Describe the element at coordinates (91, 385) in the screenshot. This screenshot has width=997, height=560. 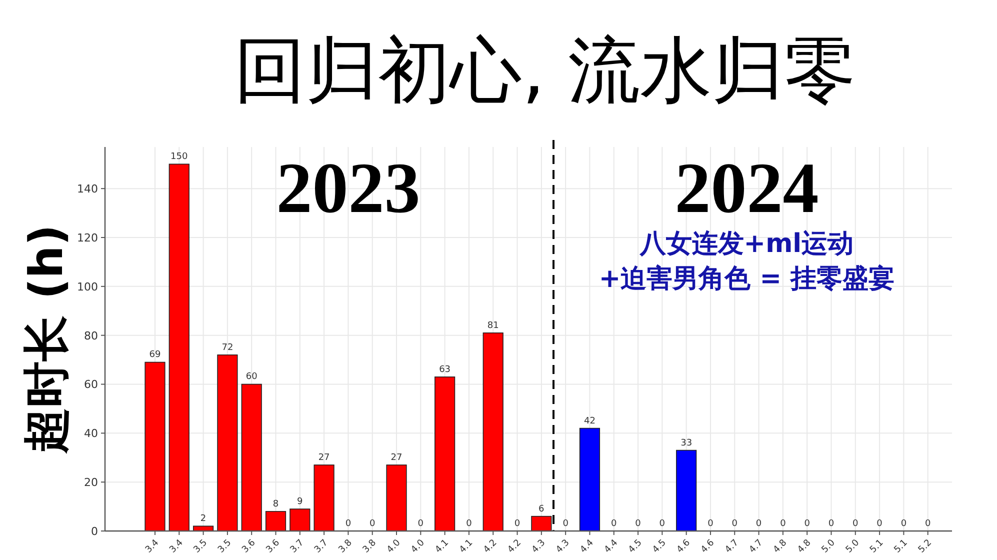
I see `y-tick-label: 60` at that location.